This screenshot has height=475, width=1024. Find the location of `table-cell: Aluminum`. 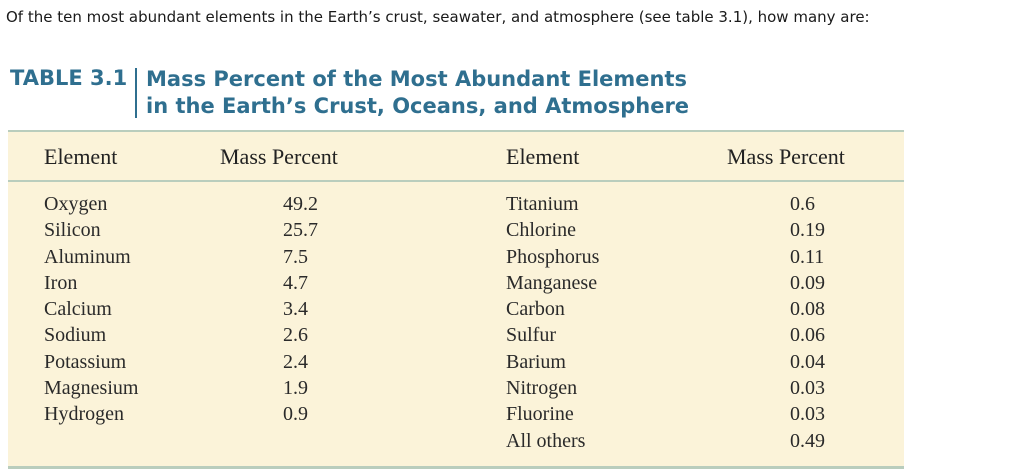

table-cell: Aluminum is located at coordinates (87, 256).